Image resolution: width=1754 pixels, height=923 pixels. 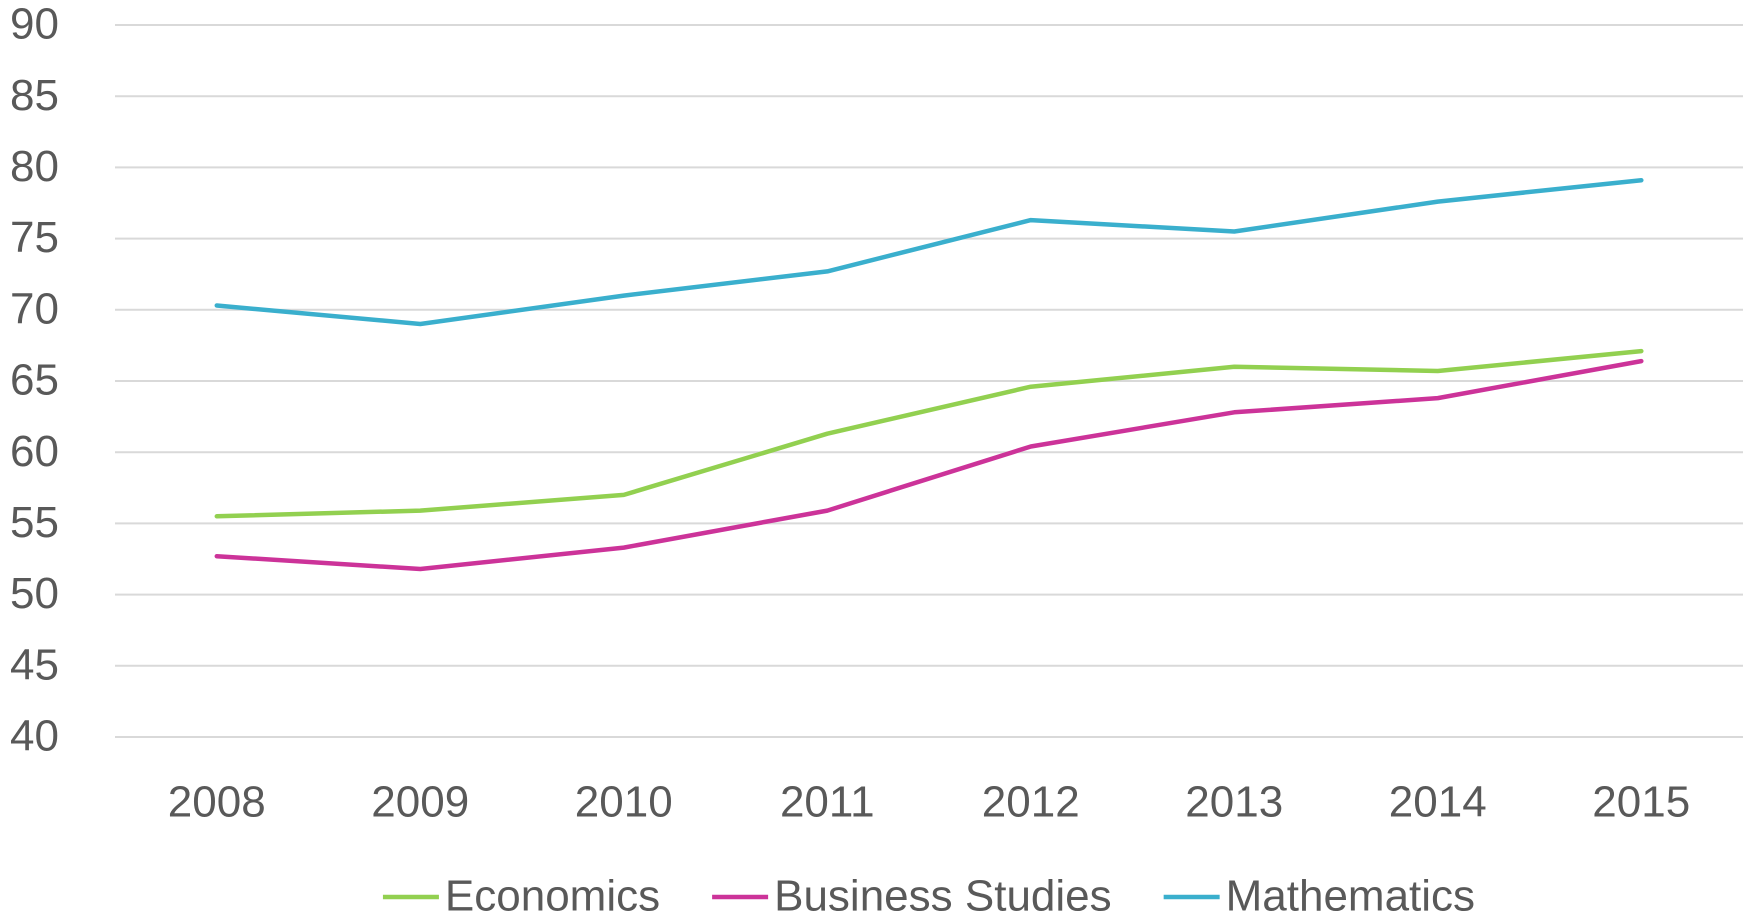 I want to click on legend-label: Mathematics, so click(x=1350, y=895).